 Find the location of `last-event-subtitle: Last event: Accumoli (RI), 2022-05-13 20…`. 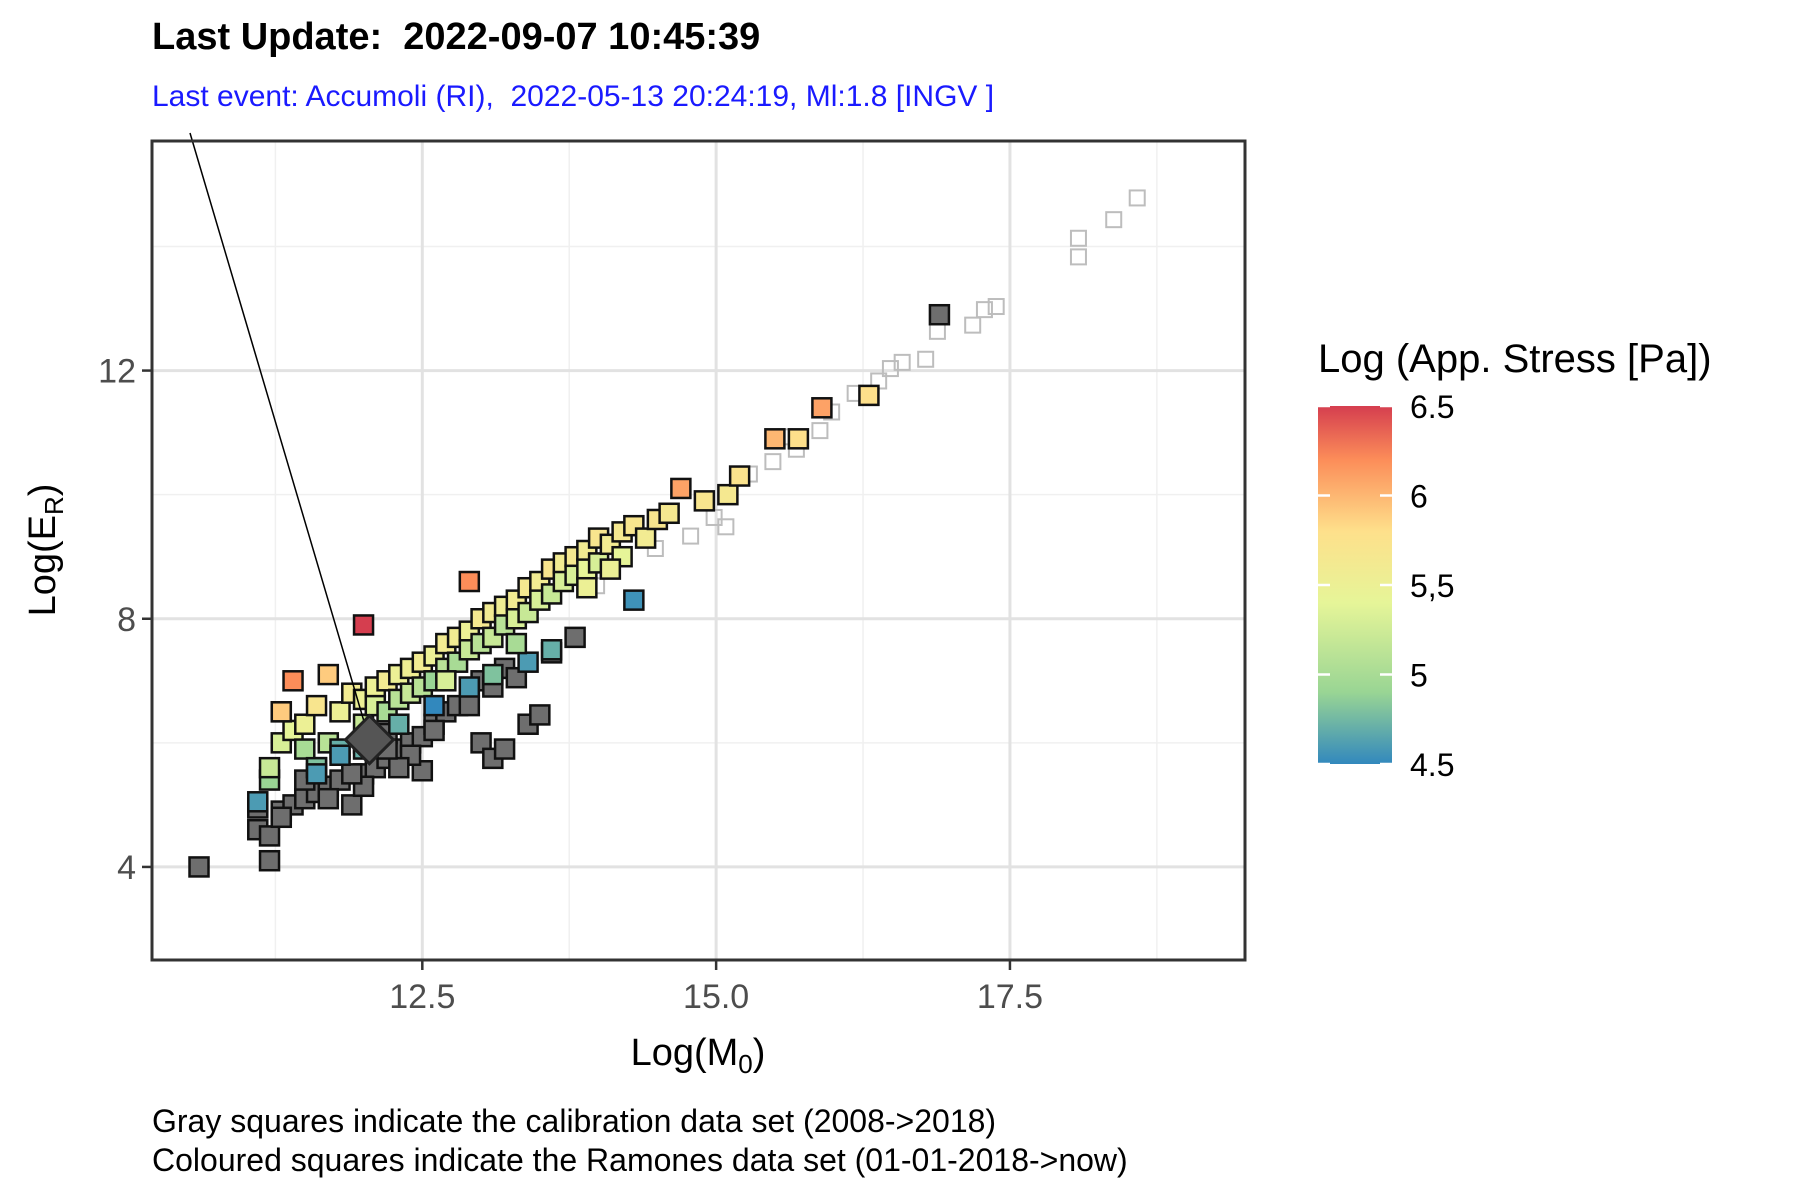

last-event-subtitle: Last event: Accumoli (RI), 2022-05-13 20… is located at coordinates (573, 96).